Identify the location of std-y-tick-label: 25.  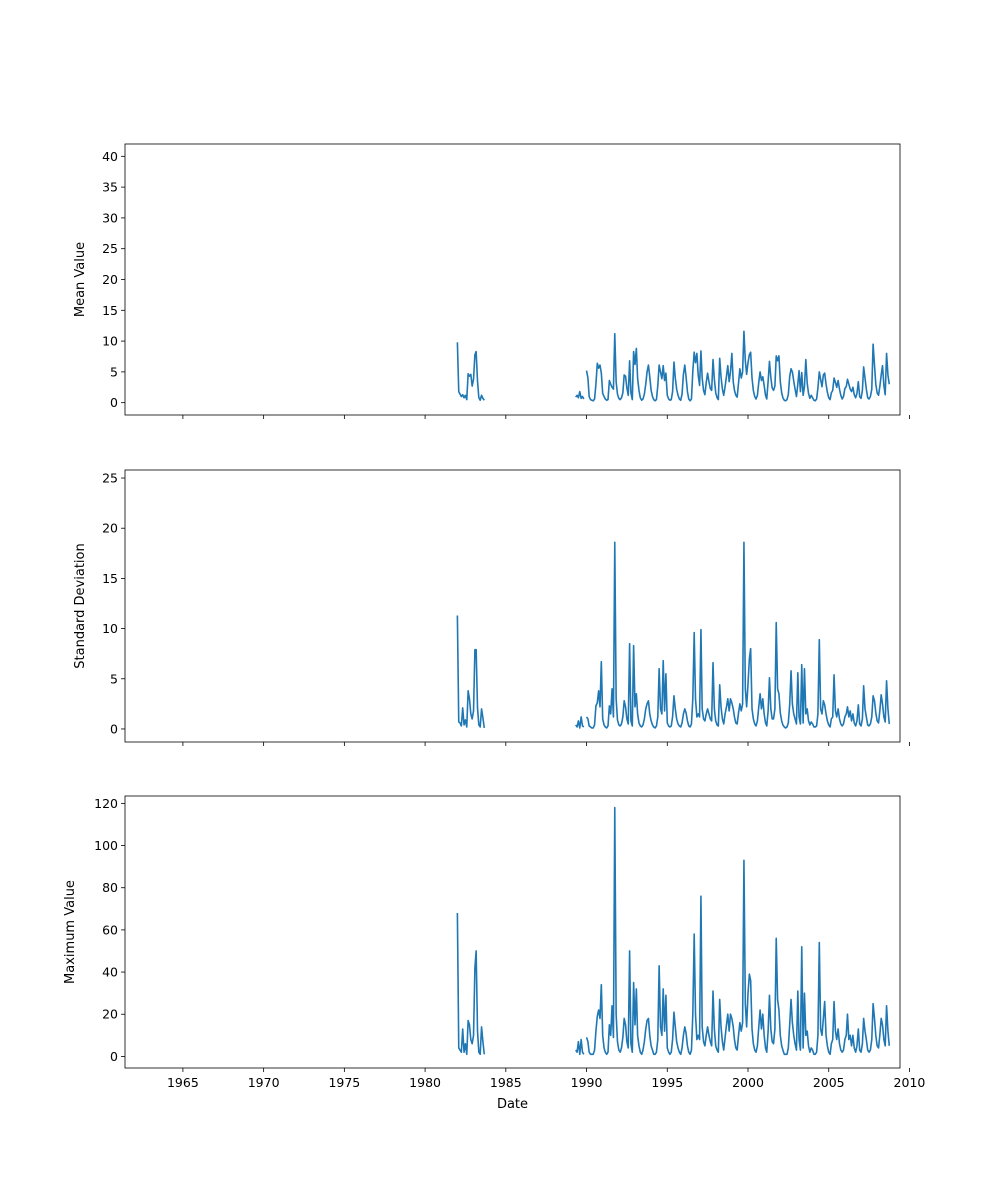
(110, 478).